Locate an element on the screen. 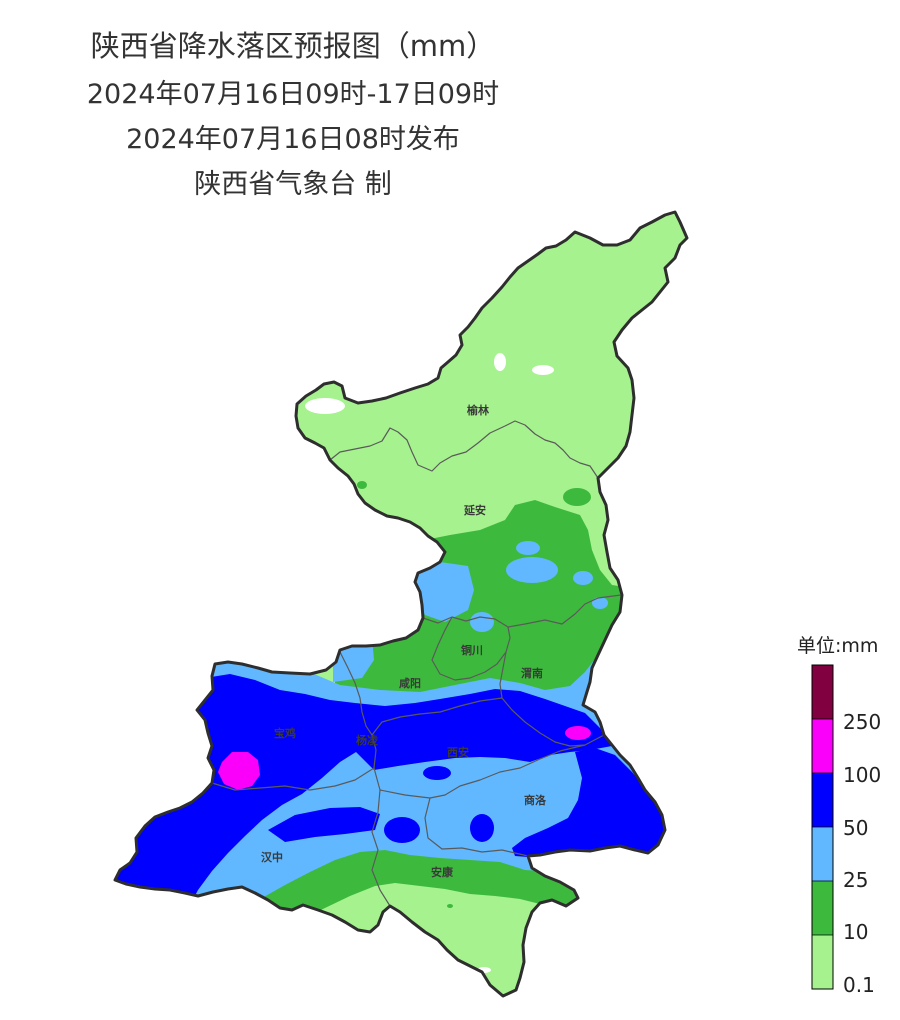  border-hanzhong-ankang is located at coordinates (381, 848).